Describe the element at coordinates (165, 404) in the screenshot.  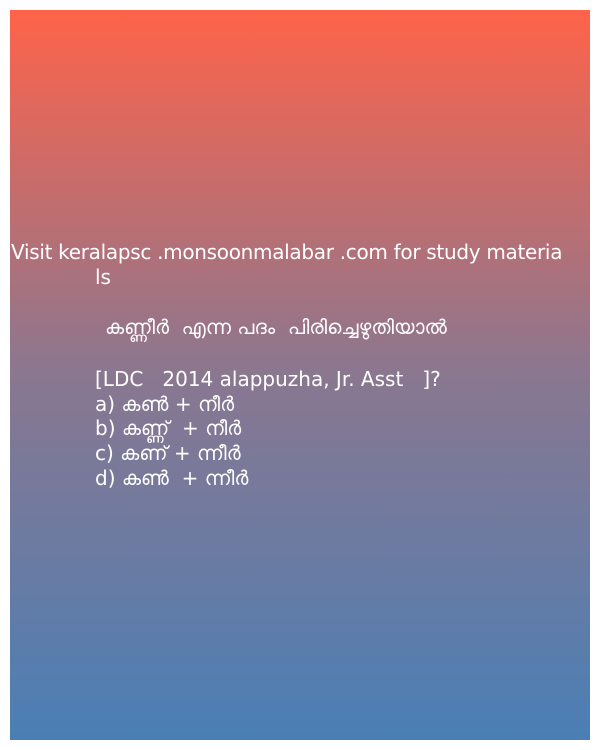
I see `option-a: a) കൺ + നീർ` at that location.